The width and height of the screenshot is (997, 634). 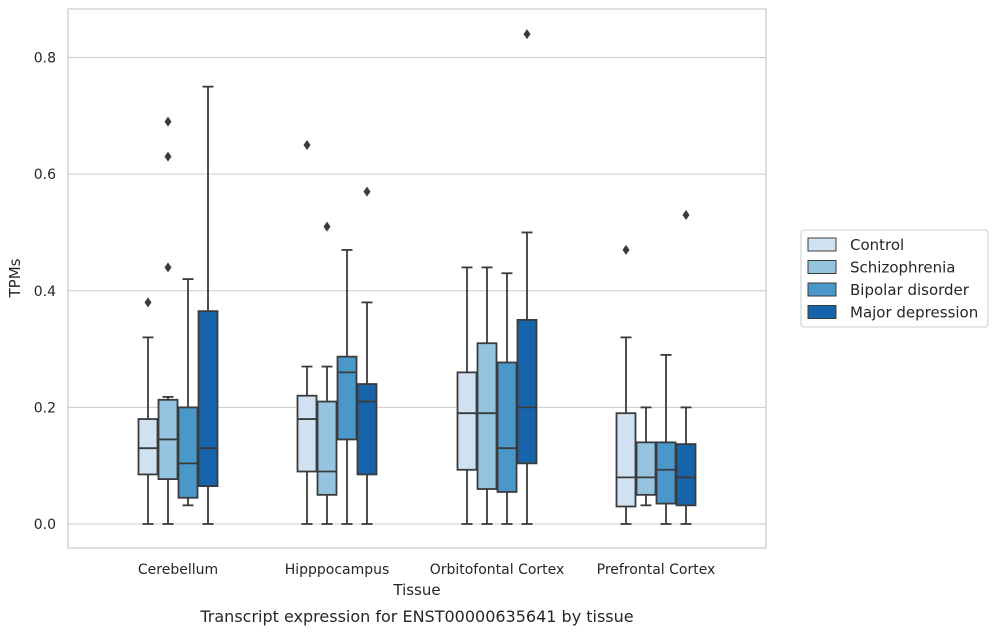 What do you see at coordinates (914, 313) in the screenshot?
I see `legend-label: Major depression` at bounding box center [914, 313].